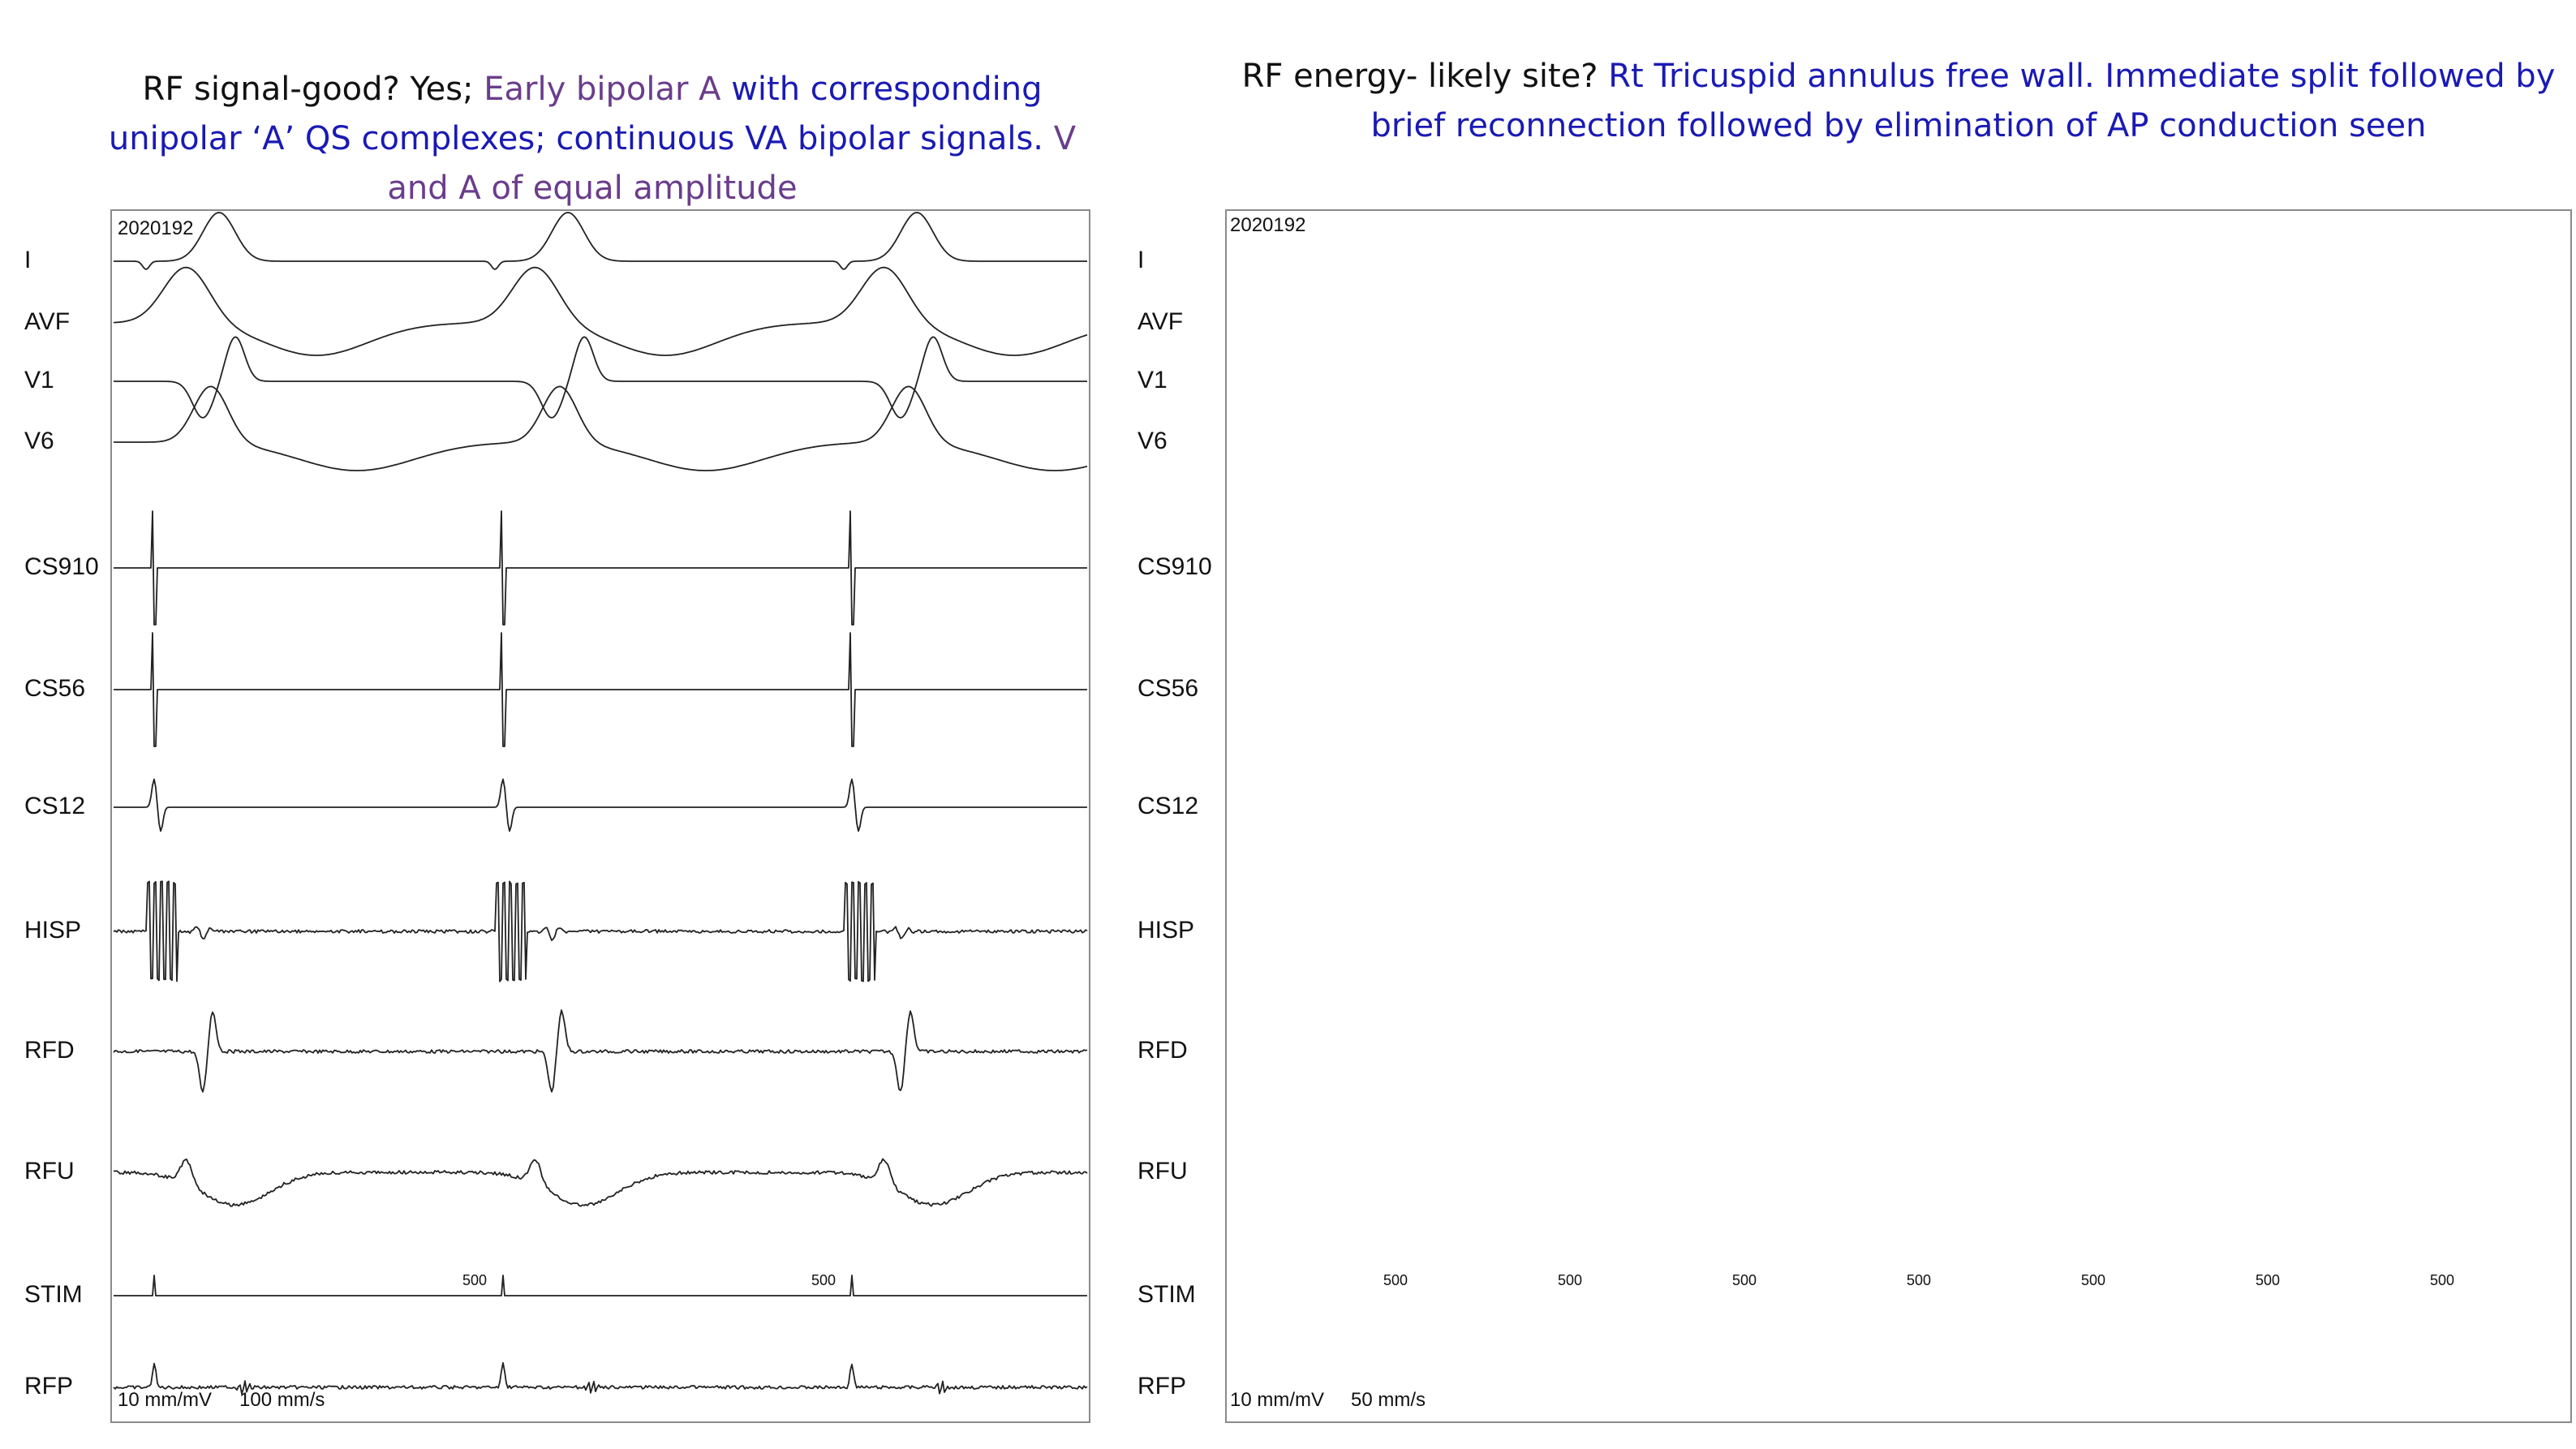 This screenshot has width=2576, height=1449. What do you see at coordinates (601, 428) in the screenshot?
I see `left-trace-v6` at bounding box center [601, 428].